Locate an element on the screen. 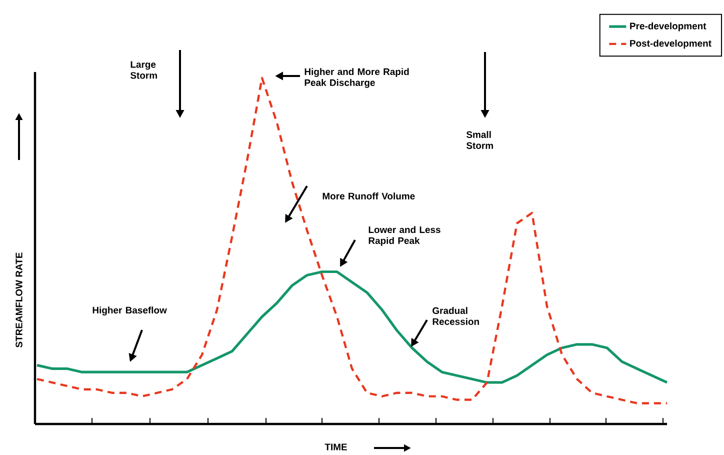  annotation: Large Storm is located at coordinates (143, 70).